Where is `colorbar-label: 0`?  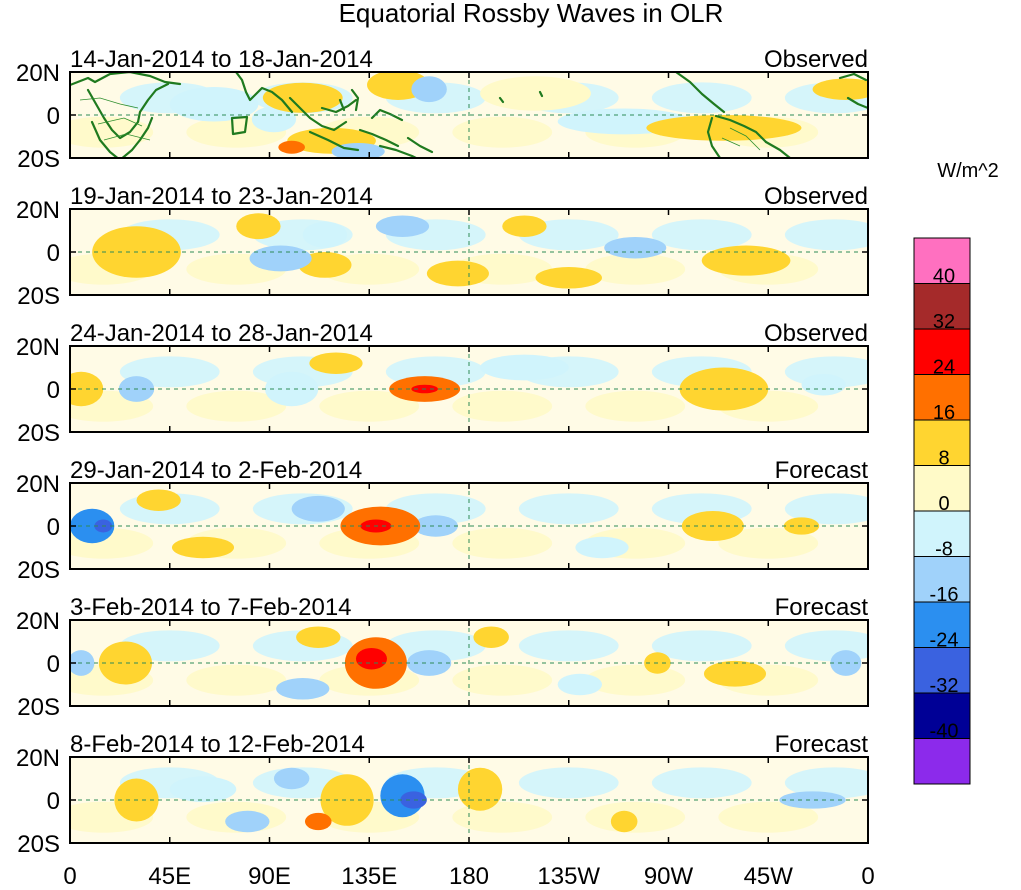
colorbar-label: 0 is located at coordinates (943, 504).